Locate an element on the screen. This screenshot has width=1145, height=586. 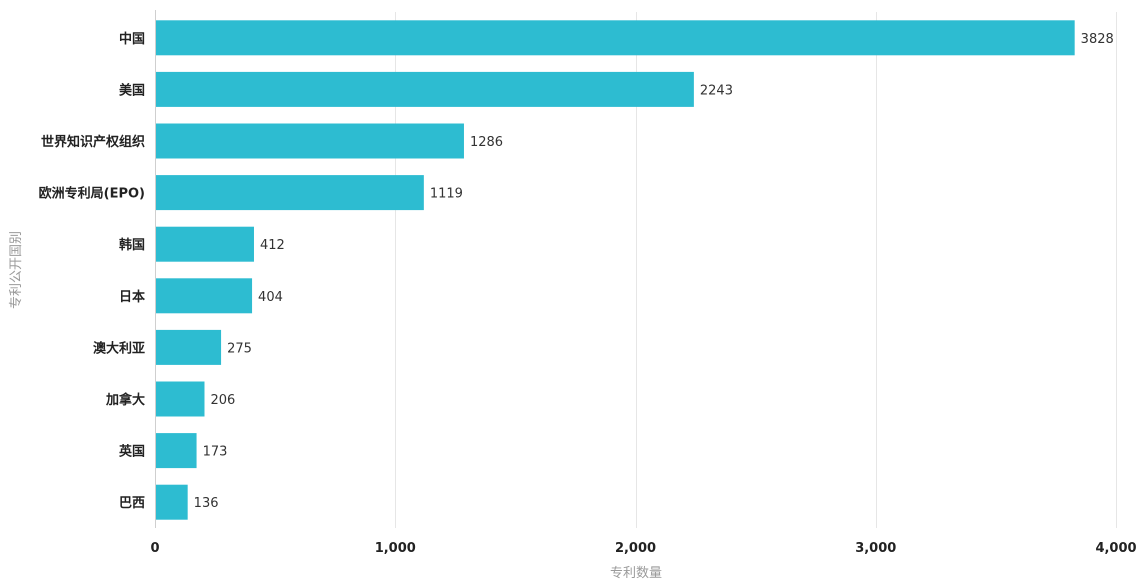
data-label: 173 is located at coordinates (215, 452).